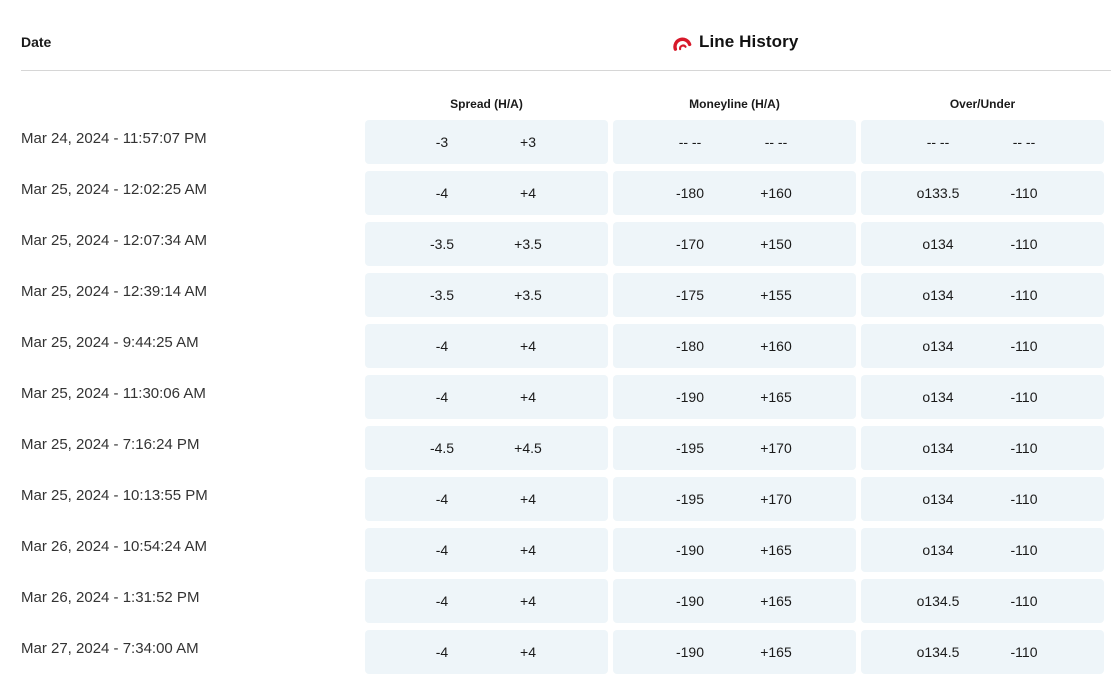  I want to click on row-date: Mar 25, 2024 - 12:02:25 AM, so click(114, 189).